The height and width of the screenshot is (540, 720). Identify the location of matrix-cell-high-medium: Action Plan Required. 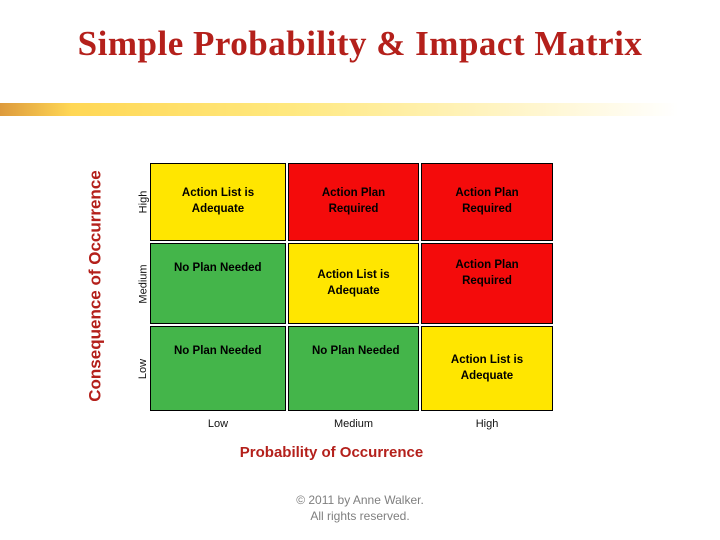
(353, 202).